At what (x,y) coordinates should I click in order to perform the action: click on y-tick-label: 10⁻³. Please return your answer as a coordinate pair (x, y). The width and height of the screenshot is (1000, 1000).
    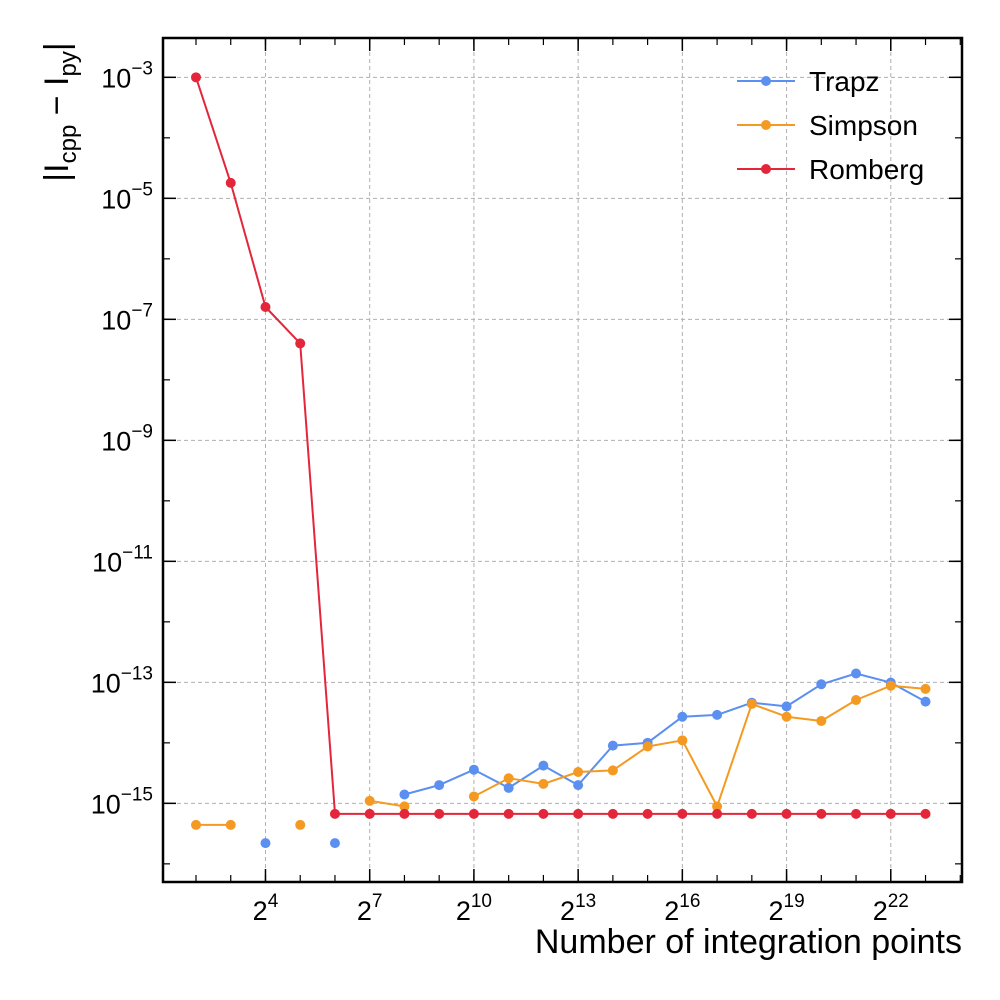
    Looking at the image, I should click on (127, 75).